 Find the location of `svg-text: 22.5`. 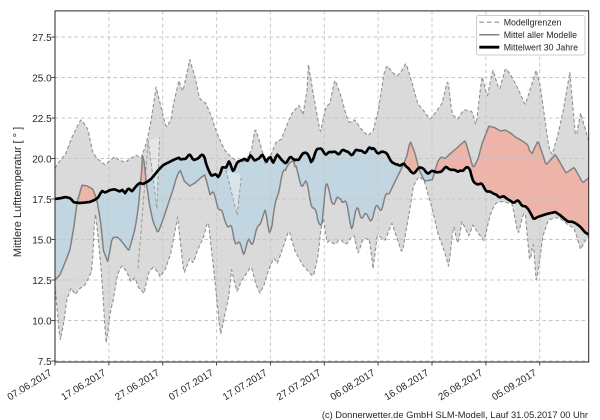

svg-text: 22.5 is located at coordinates (42, 119).